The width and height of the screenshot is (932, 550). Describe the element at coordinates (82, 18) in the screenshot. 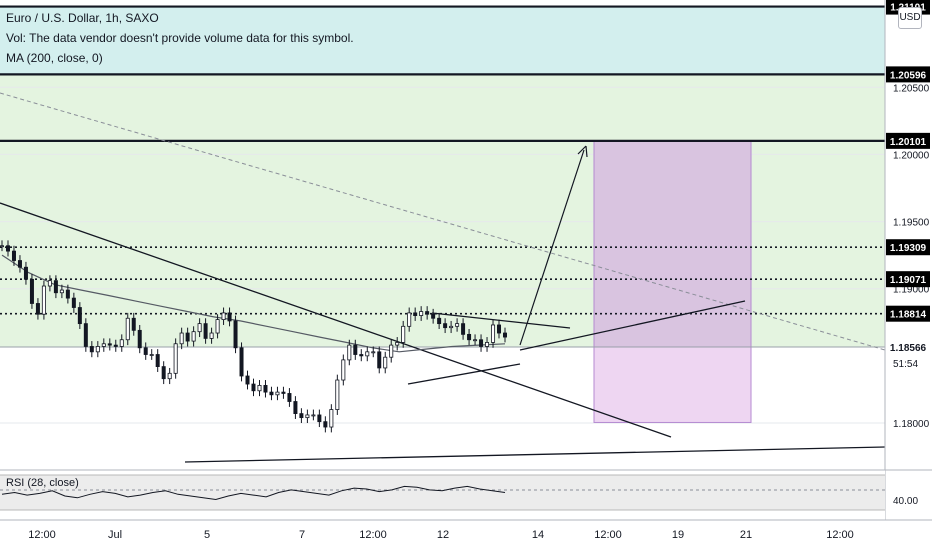

I see `legend-symbol: Euro / U.S. Dollar, 1h, SAXO` at that location.